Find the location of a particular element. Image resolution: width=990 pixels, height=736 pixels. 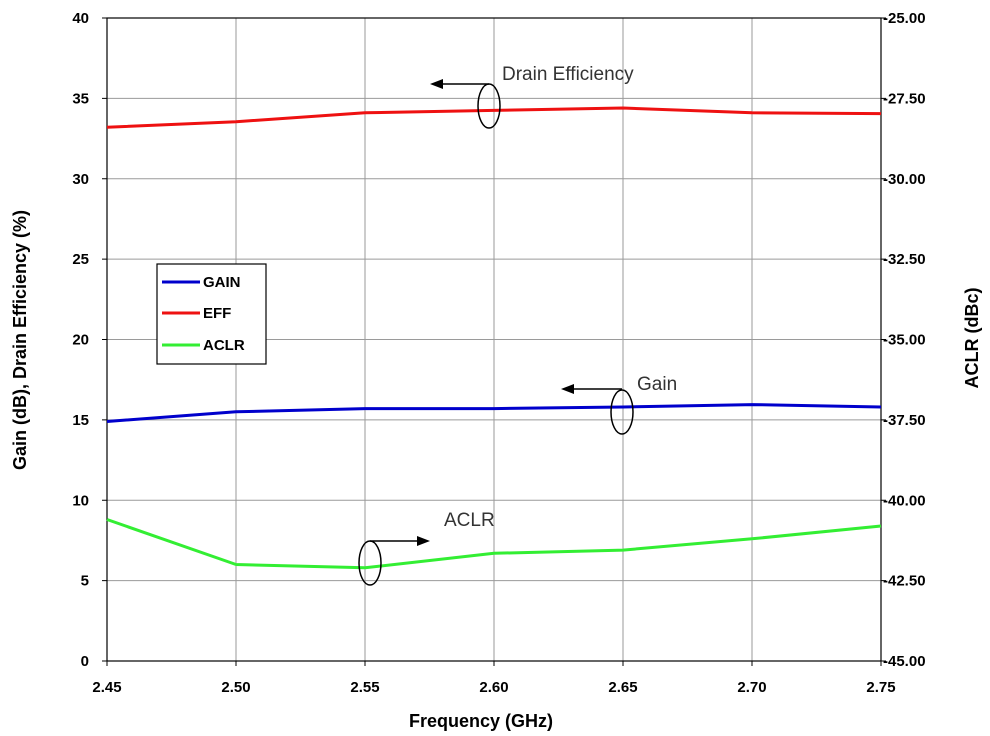

right-y-tick-label: -42.50 is located at coordinates (904, 581).